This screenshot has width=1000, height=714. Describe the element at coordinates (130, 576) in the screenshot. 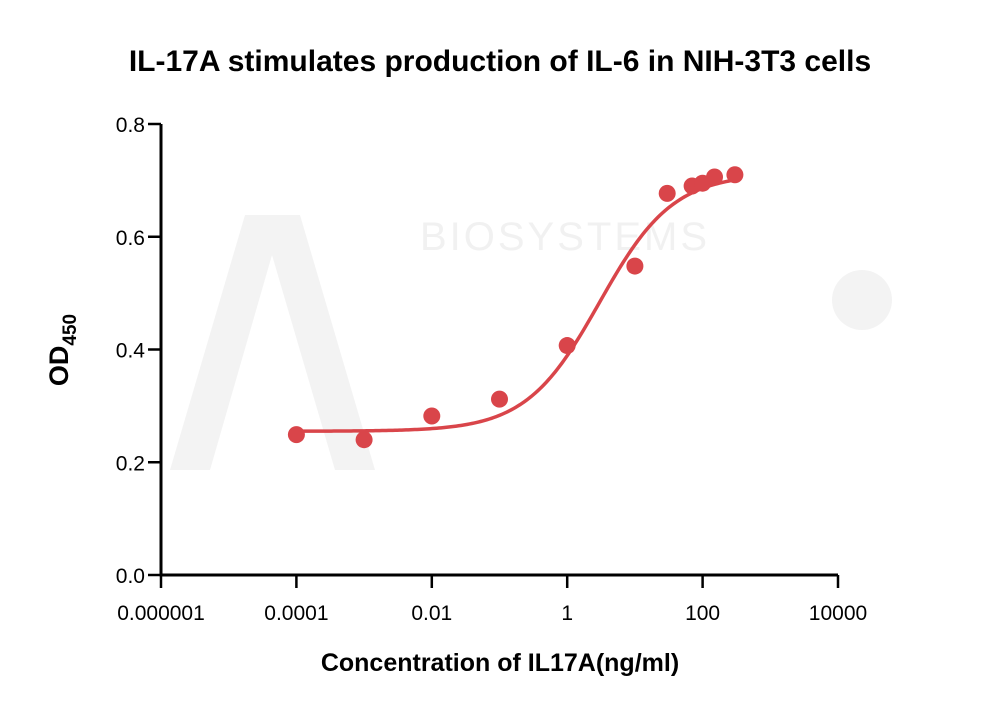

I see `y-tick-label: 0.0` at that location.